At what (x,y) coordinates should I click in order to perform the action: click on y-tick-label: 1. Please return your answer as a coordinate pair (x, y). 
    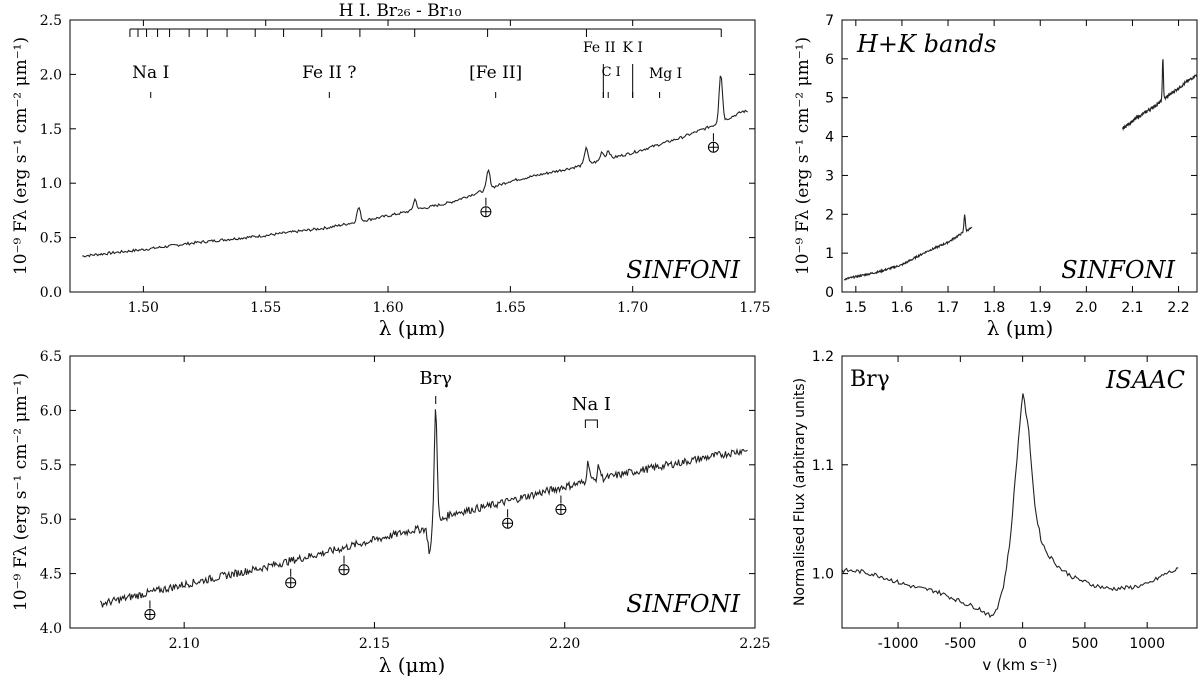
    Looking at the image, I should click on (829, 254).